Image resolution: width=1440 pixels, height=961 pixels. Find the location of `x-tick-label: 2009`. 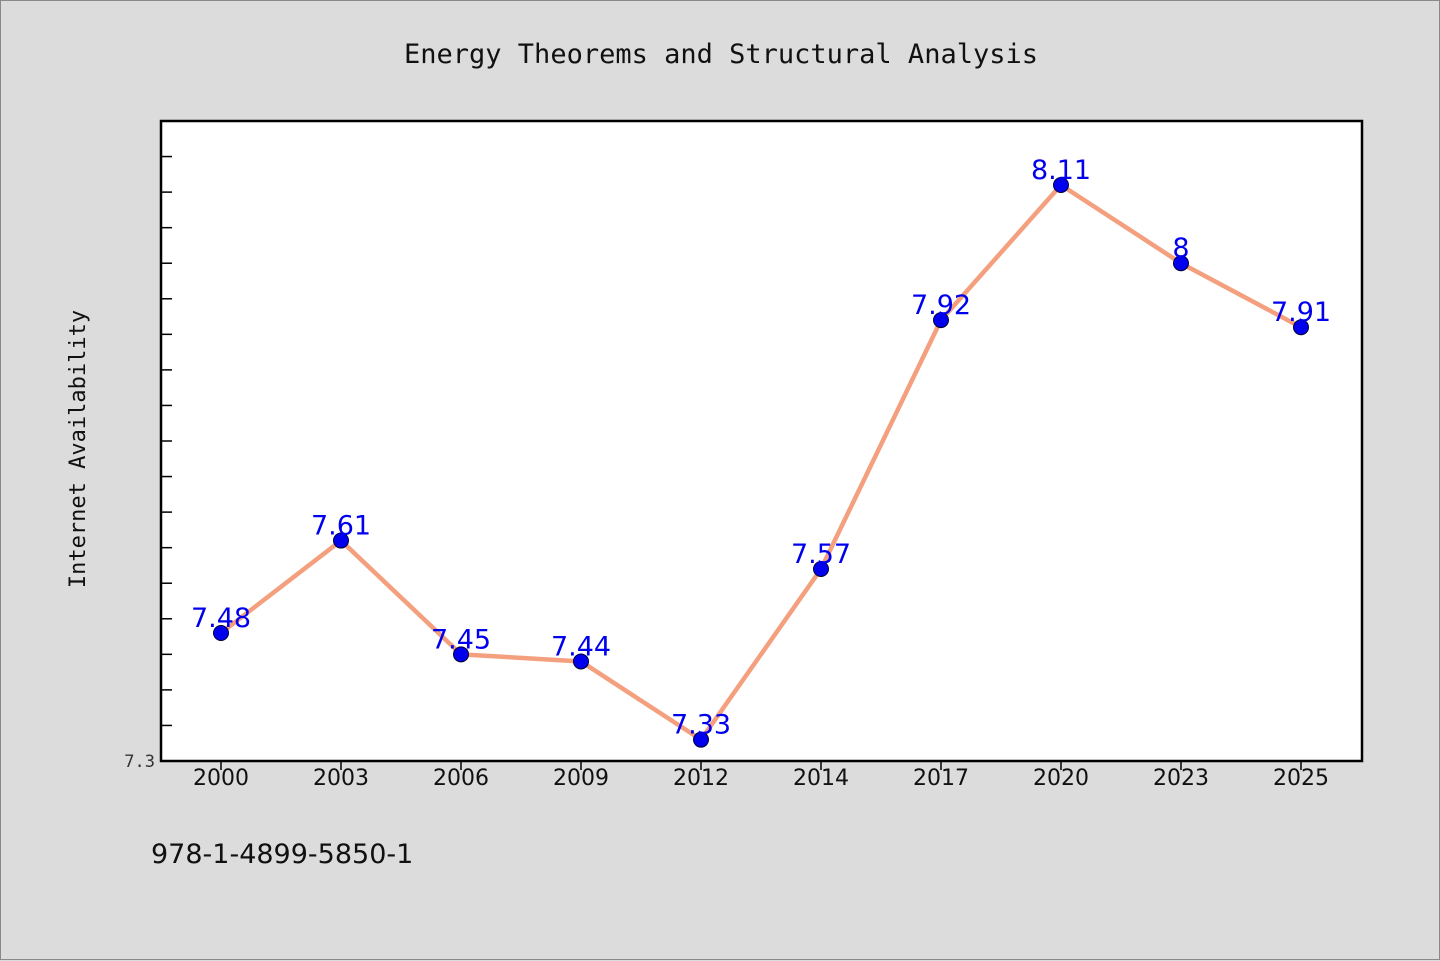

x-tick-label: 2009 is located at coordinates (581, 778).